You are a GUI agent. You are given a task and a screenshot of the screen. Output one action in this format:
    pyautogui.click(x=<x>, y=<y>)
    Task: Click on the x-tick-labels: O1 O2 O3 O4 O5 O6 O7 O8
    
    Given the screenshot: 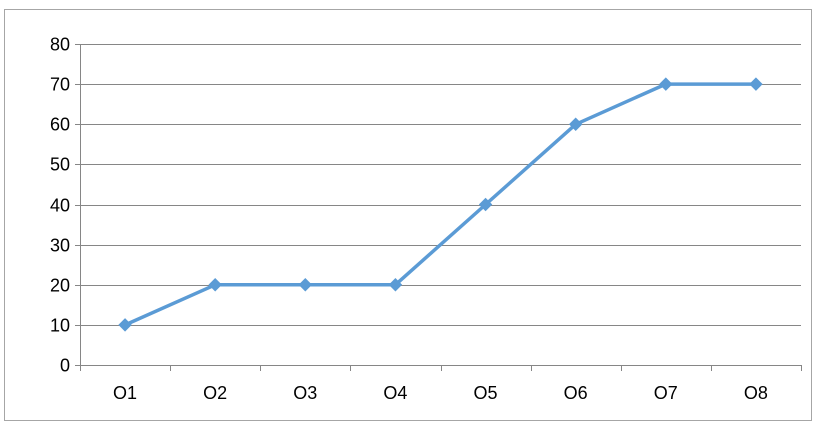 What is the action you would take?
    pyautogui.click(x=440, y=393)
    